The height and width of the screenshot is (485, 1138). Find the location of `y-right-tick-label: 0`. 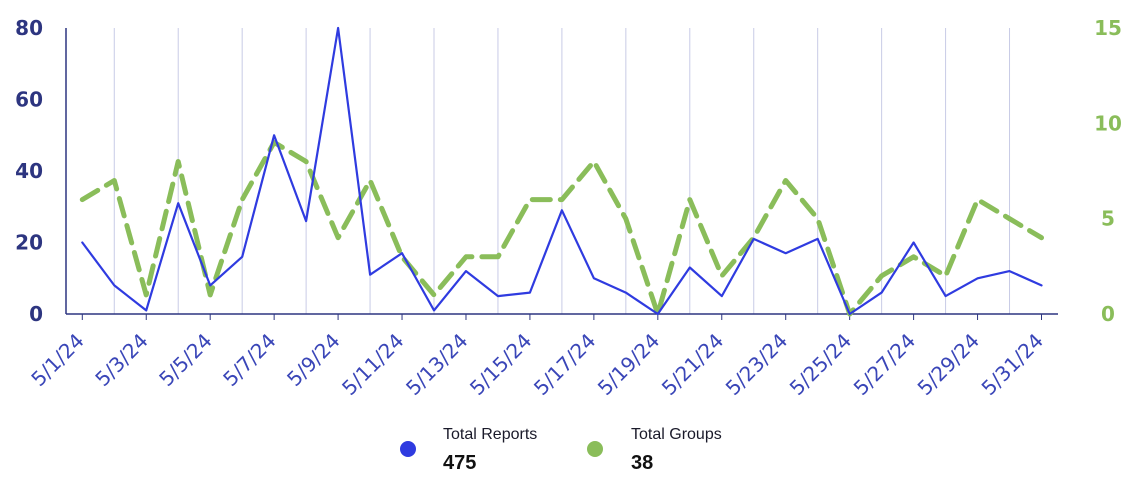

y-right-tick-label: 0 is located at coordinates (1108, 314).